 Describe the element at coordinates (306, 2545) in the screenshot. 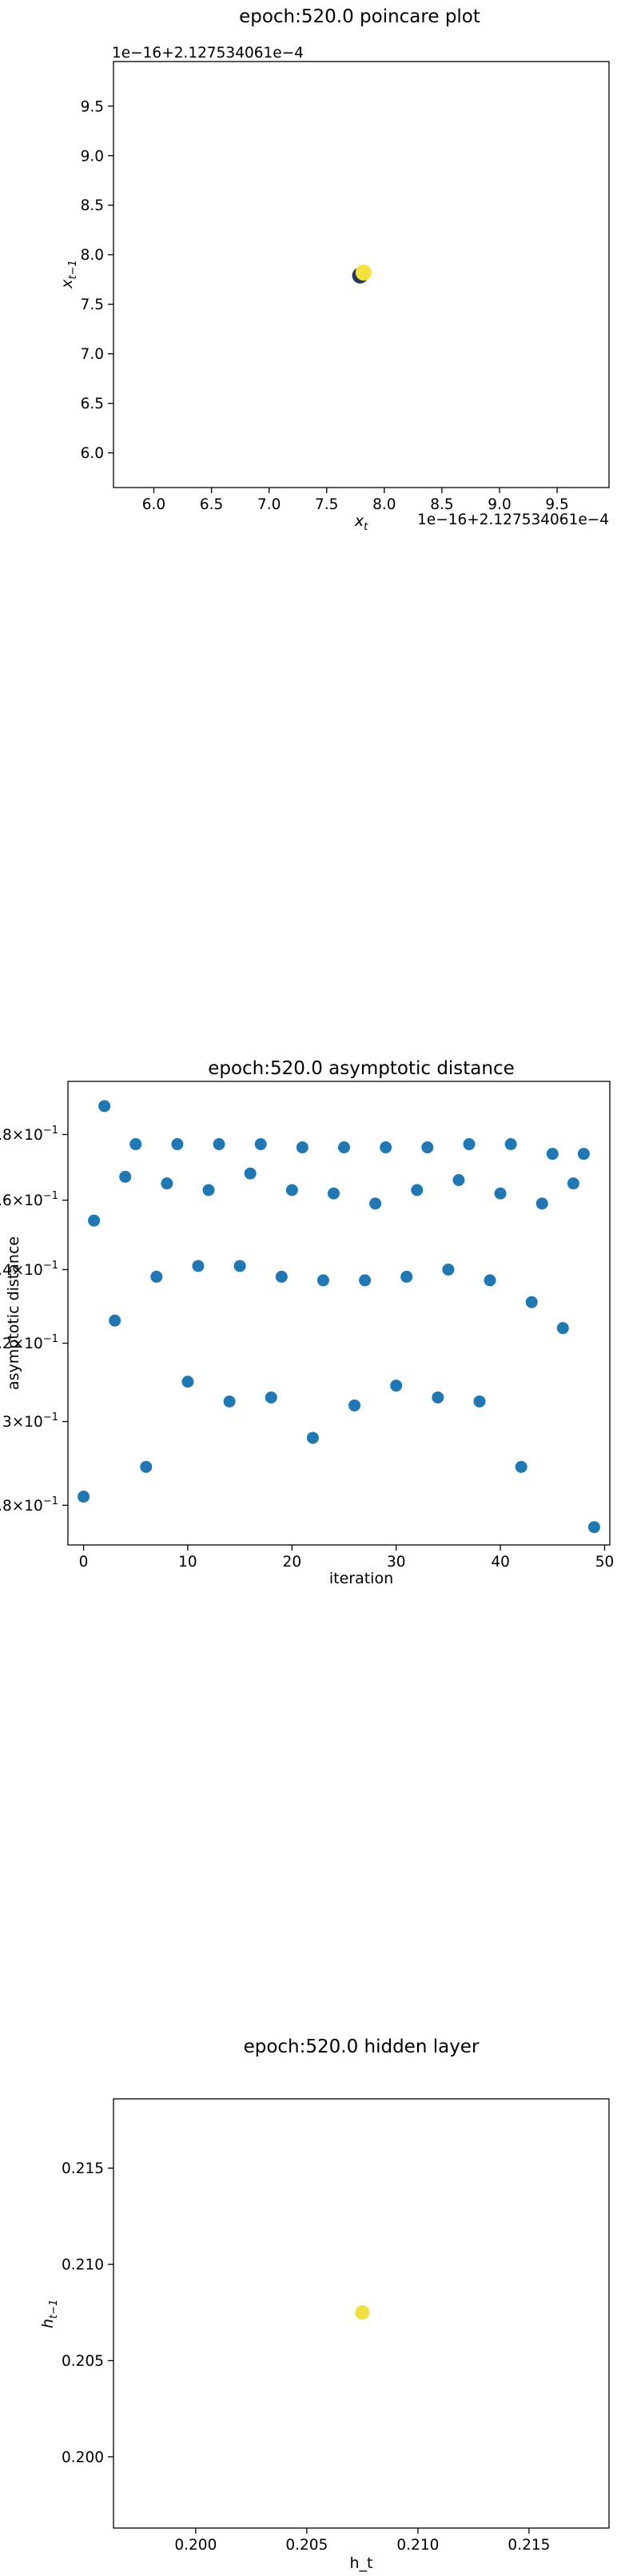

I see `hidden-x-tick-label: 0.205` at that location.